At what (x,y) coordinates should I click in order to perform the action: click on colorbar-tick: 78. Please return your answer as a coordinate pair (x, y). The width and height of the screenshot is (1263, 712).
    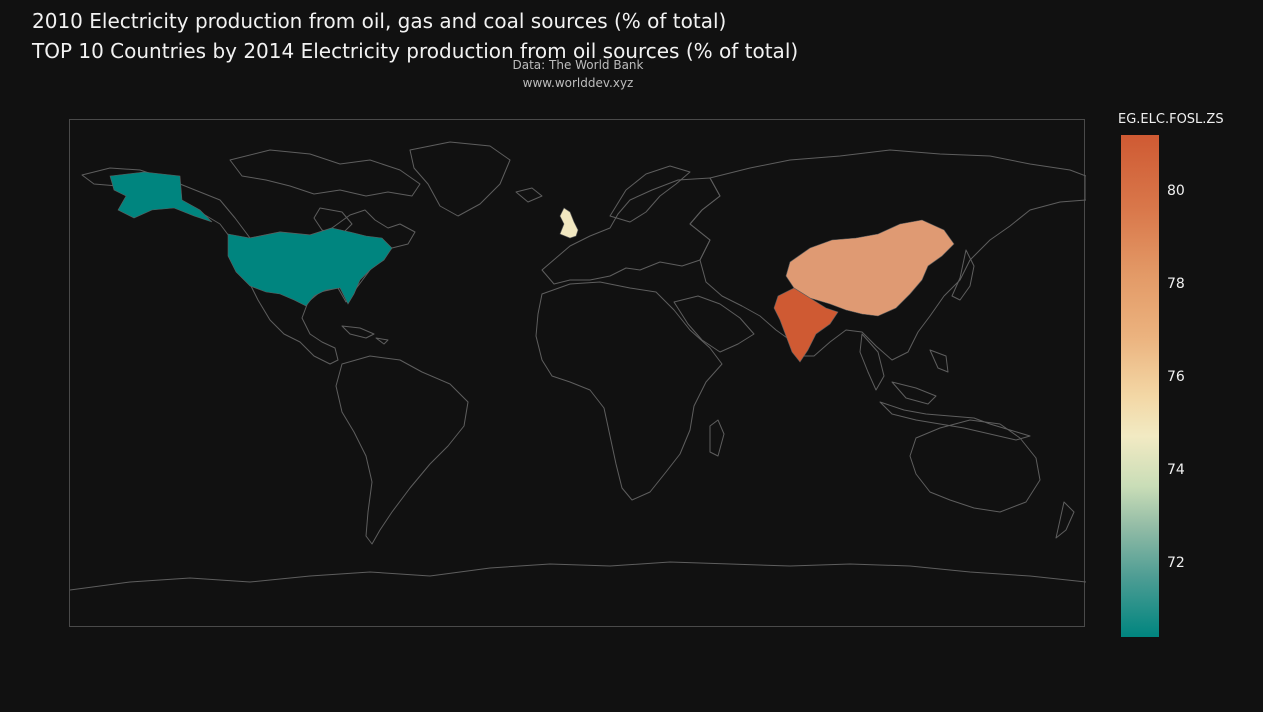
    Looking at the image, I should click on (1176, 283).